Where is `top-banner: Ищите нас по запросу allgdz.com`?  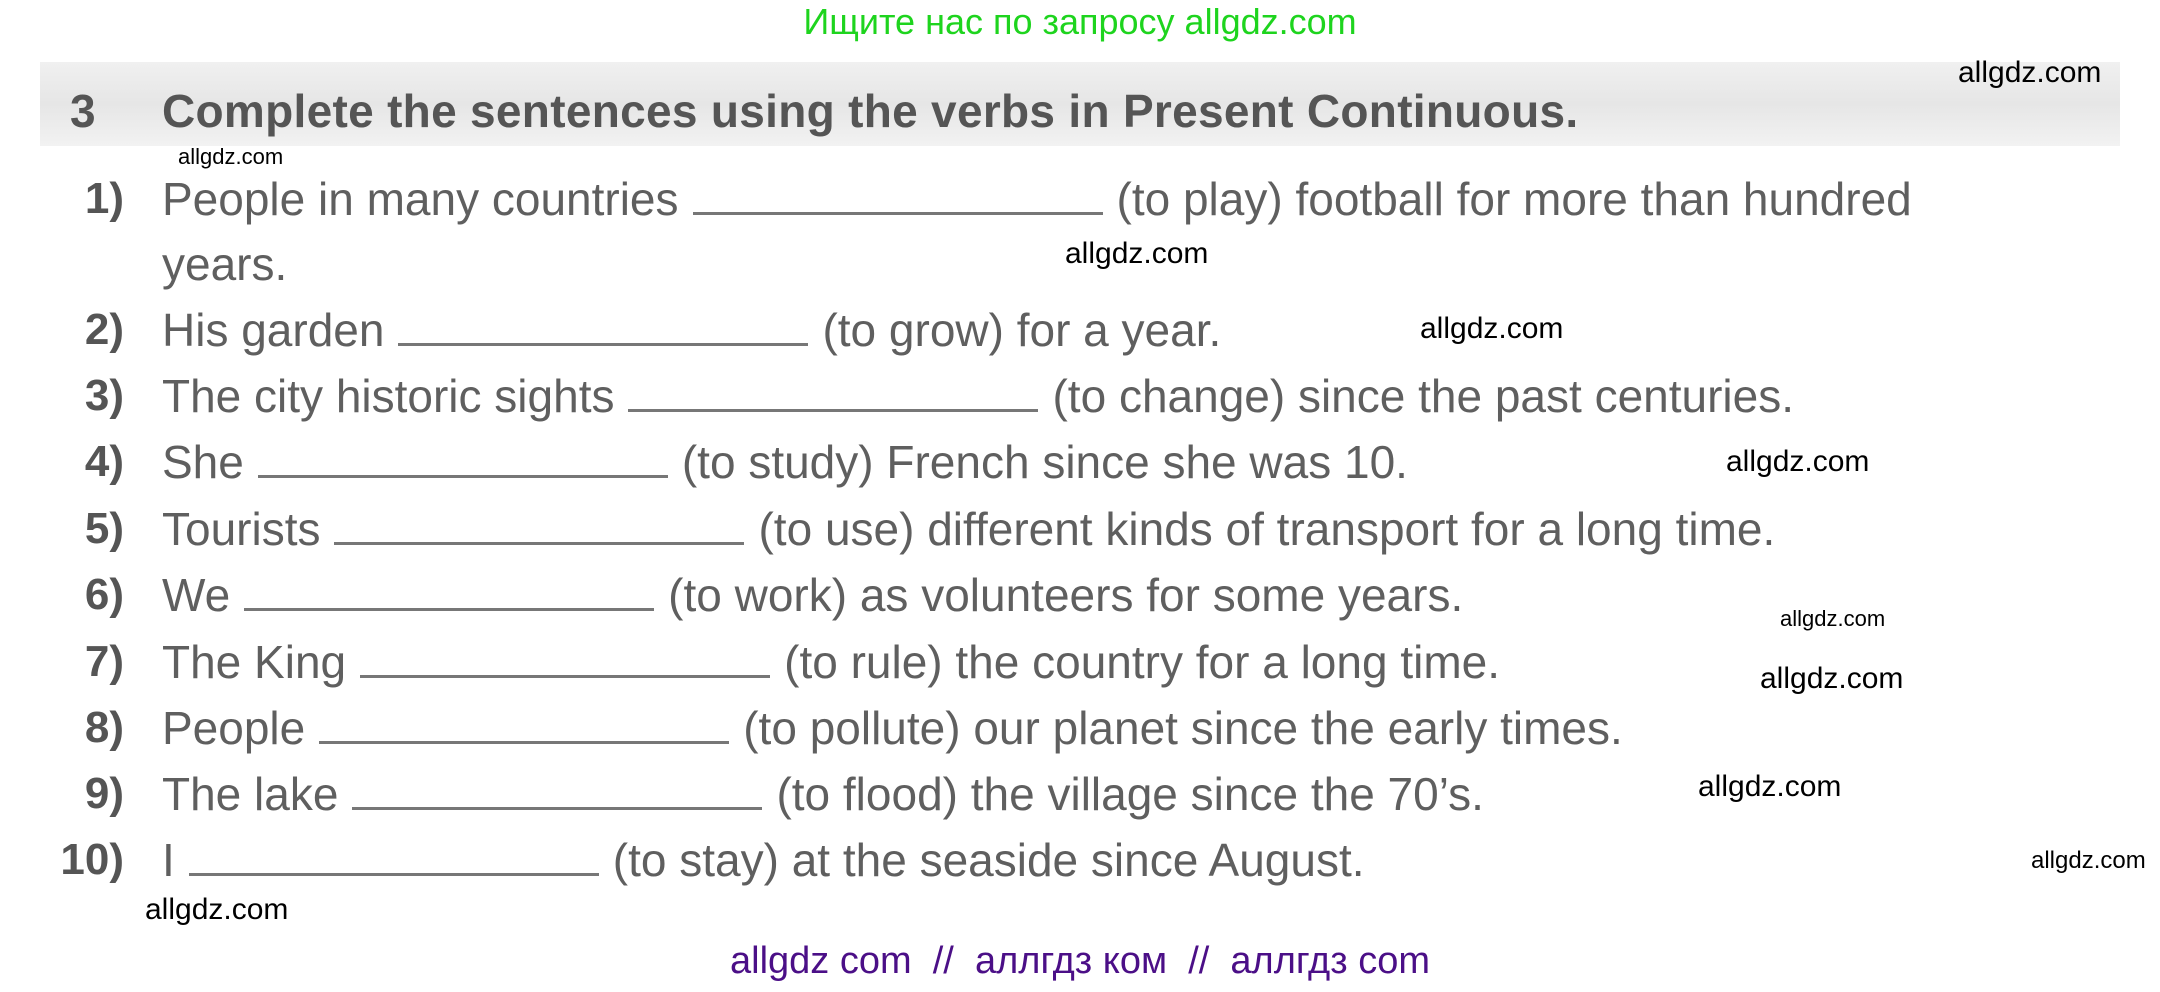 top-banner: Ищите нас по запросу allgdz.com is located at coordinates (1080, 21).